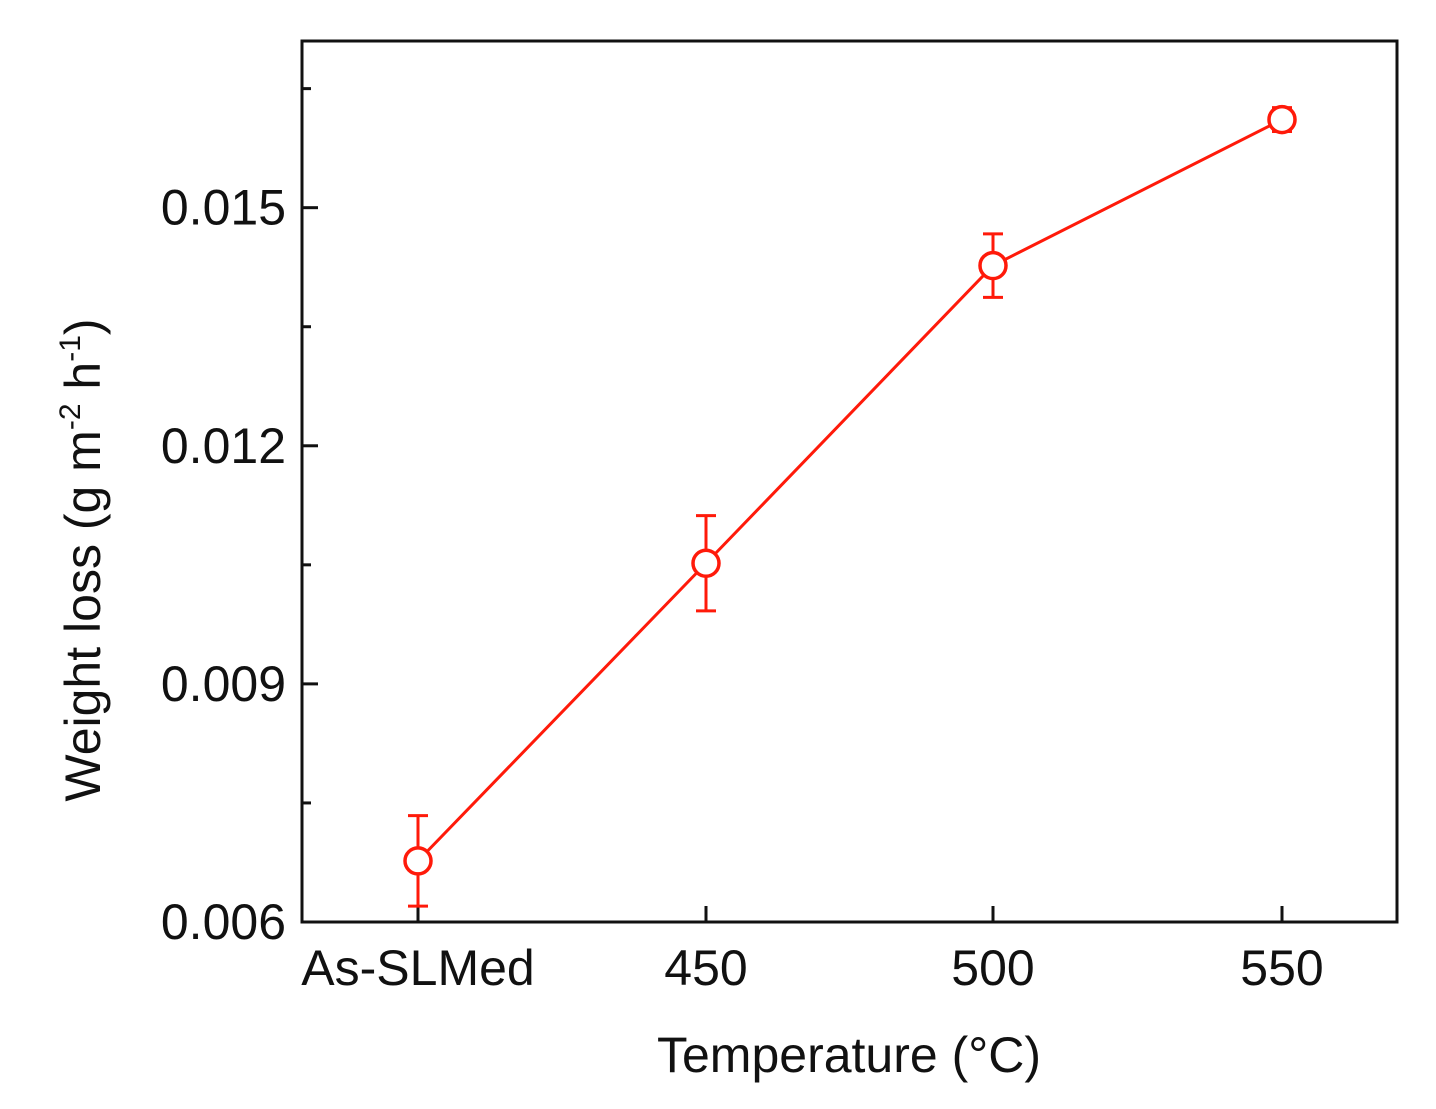  What do you see at coordinates (812, 968) in the screenshot?
I see `x-axis-tick-labels: As-SLMed 450 500 550` at bounding box center [812, 968].